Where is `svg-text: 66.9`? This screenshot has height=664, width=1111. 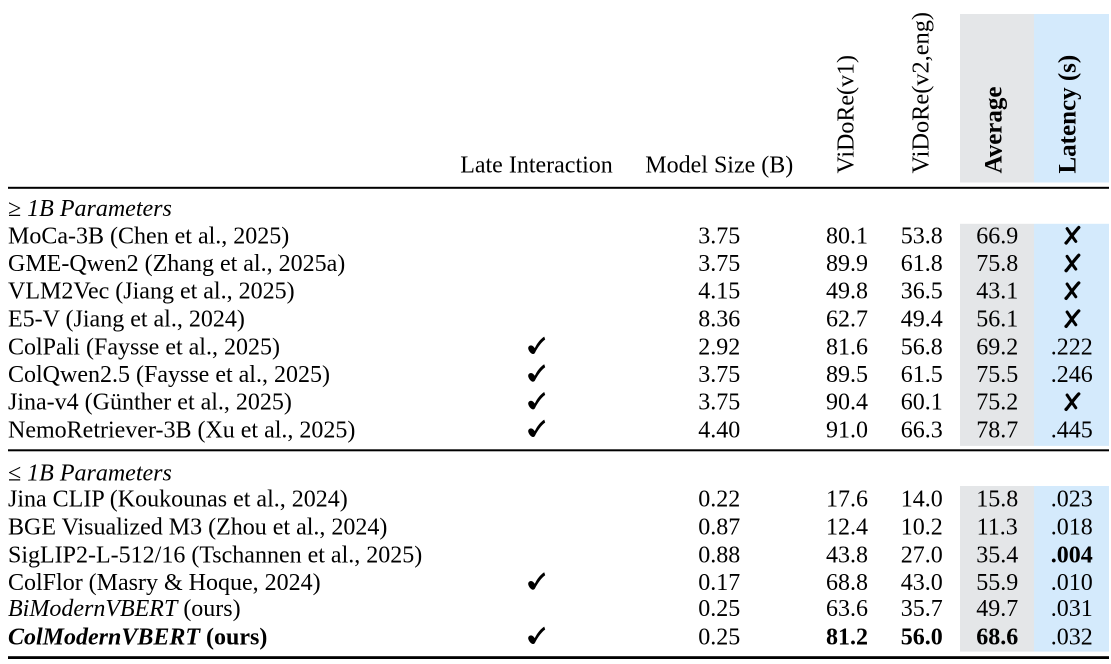 svg-text: 66.9 is located at coordinates (997, 236).